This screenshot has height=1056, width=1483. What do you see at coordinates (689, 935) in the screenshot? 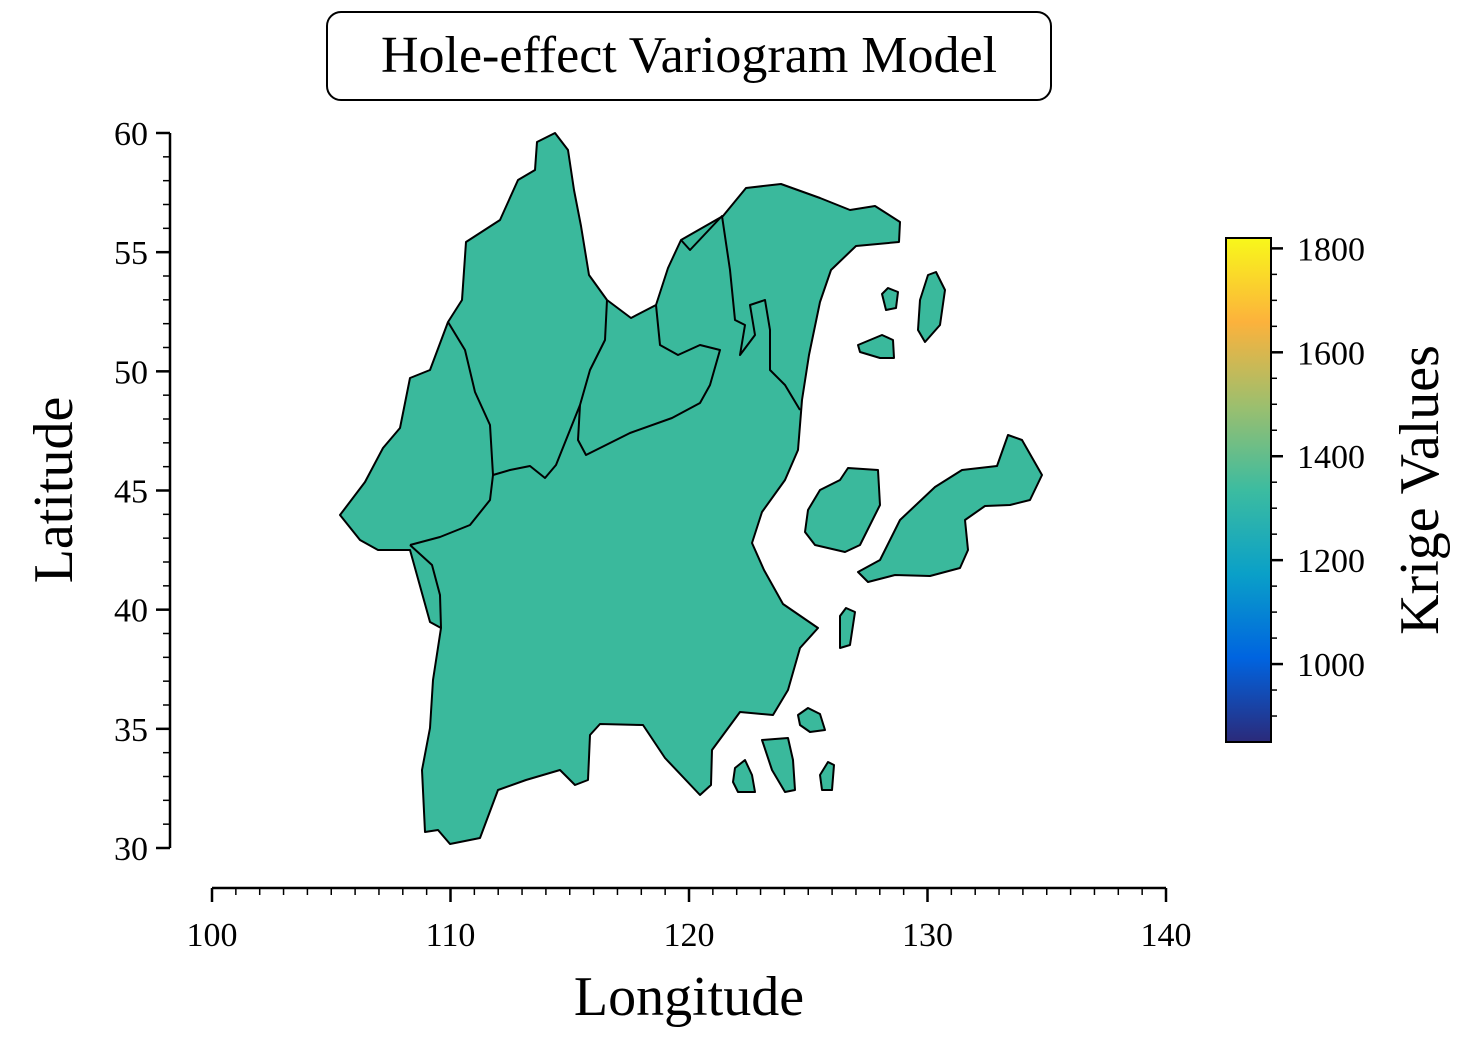
I see `x-tick-label: 120` at bounding box center [689, 935].